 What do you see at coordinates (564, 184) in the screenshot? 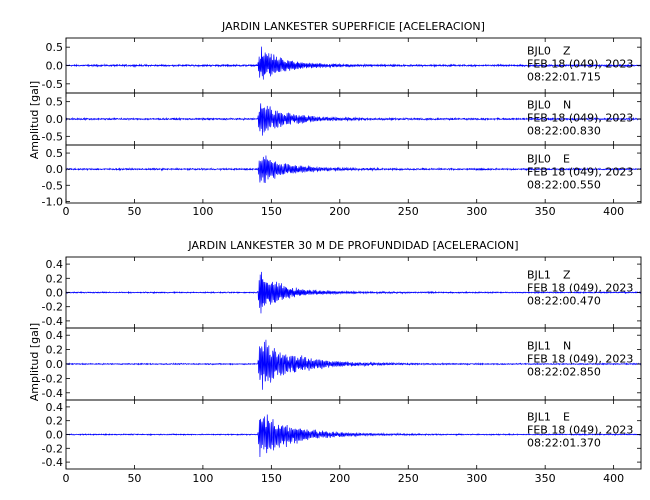
I see `time-label: 08:22:00.550` at bounding box center [564, 184].